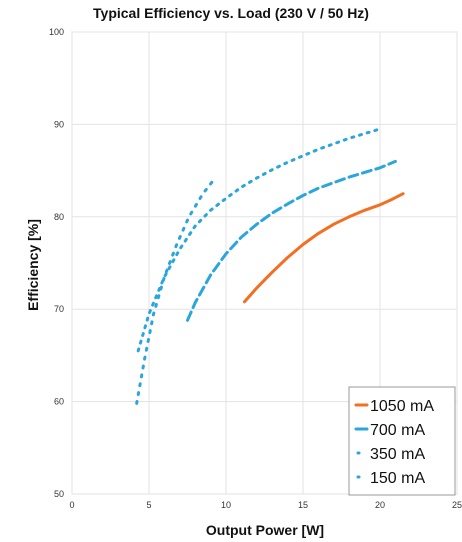  What do you see at coordinates (56, 32) in the screenshot?
I see `y-tick-label: 100` at bounding box center [56, 32].